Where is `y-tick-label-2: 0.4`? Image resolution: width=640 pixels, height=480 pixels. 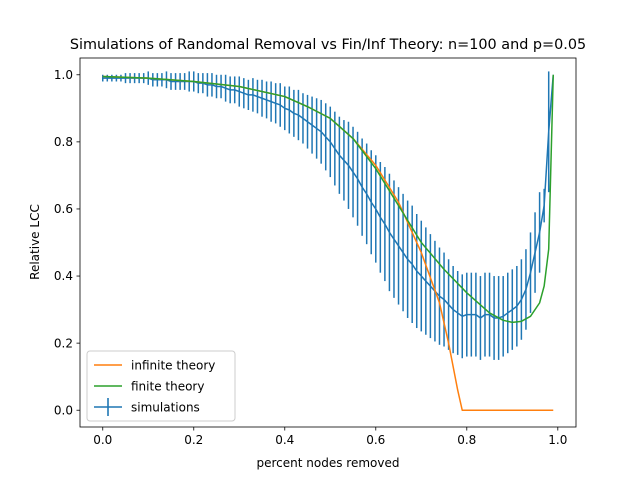
y-tick-label-2: 0.4 is located at coordinates (63, 276).